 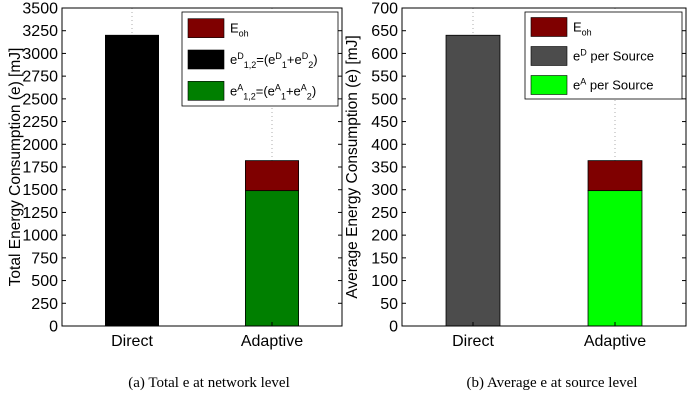 I want to click on legend-label-series-1: eA per Source, so click(x=613, y=85).